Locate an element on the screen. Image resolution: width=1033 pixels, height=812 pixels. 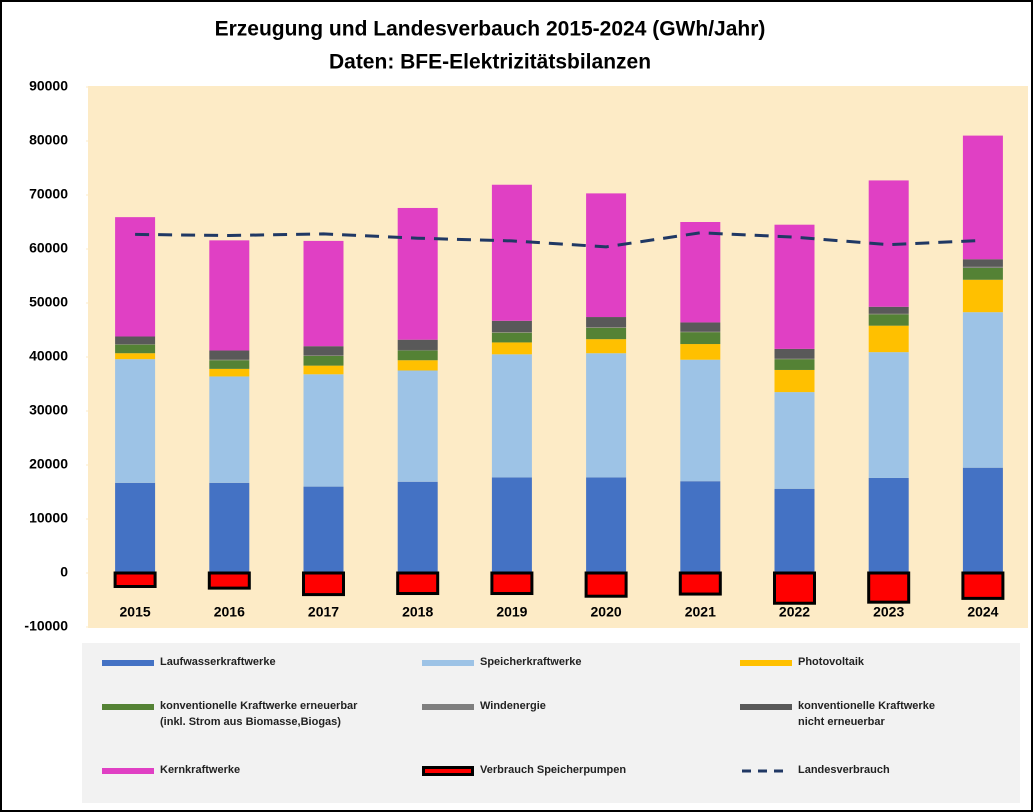
y-tick-label: 70000 is located at coordinates (48, 194).